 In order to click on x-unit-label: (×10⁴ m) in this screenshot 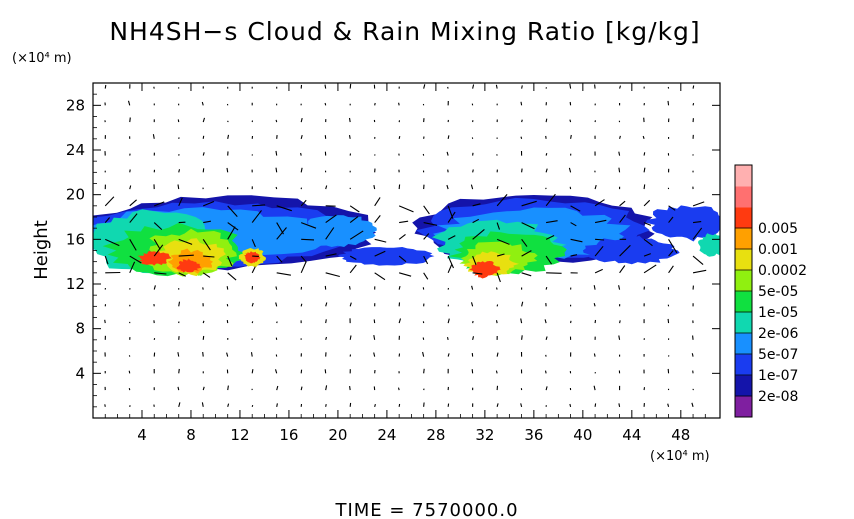, I will do `click(680, 456)`.